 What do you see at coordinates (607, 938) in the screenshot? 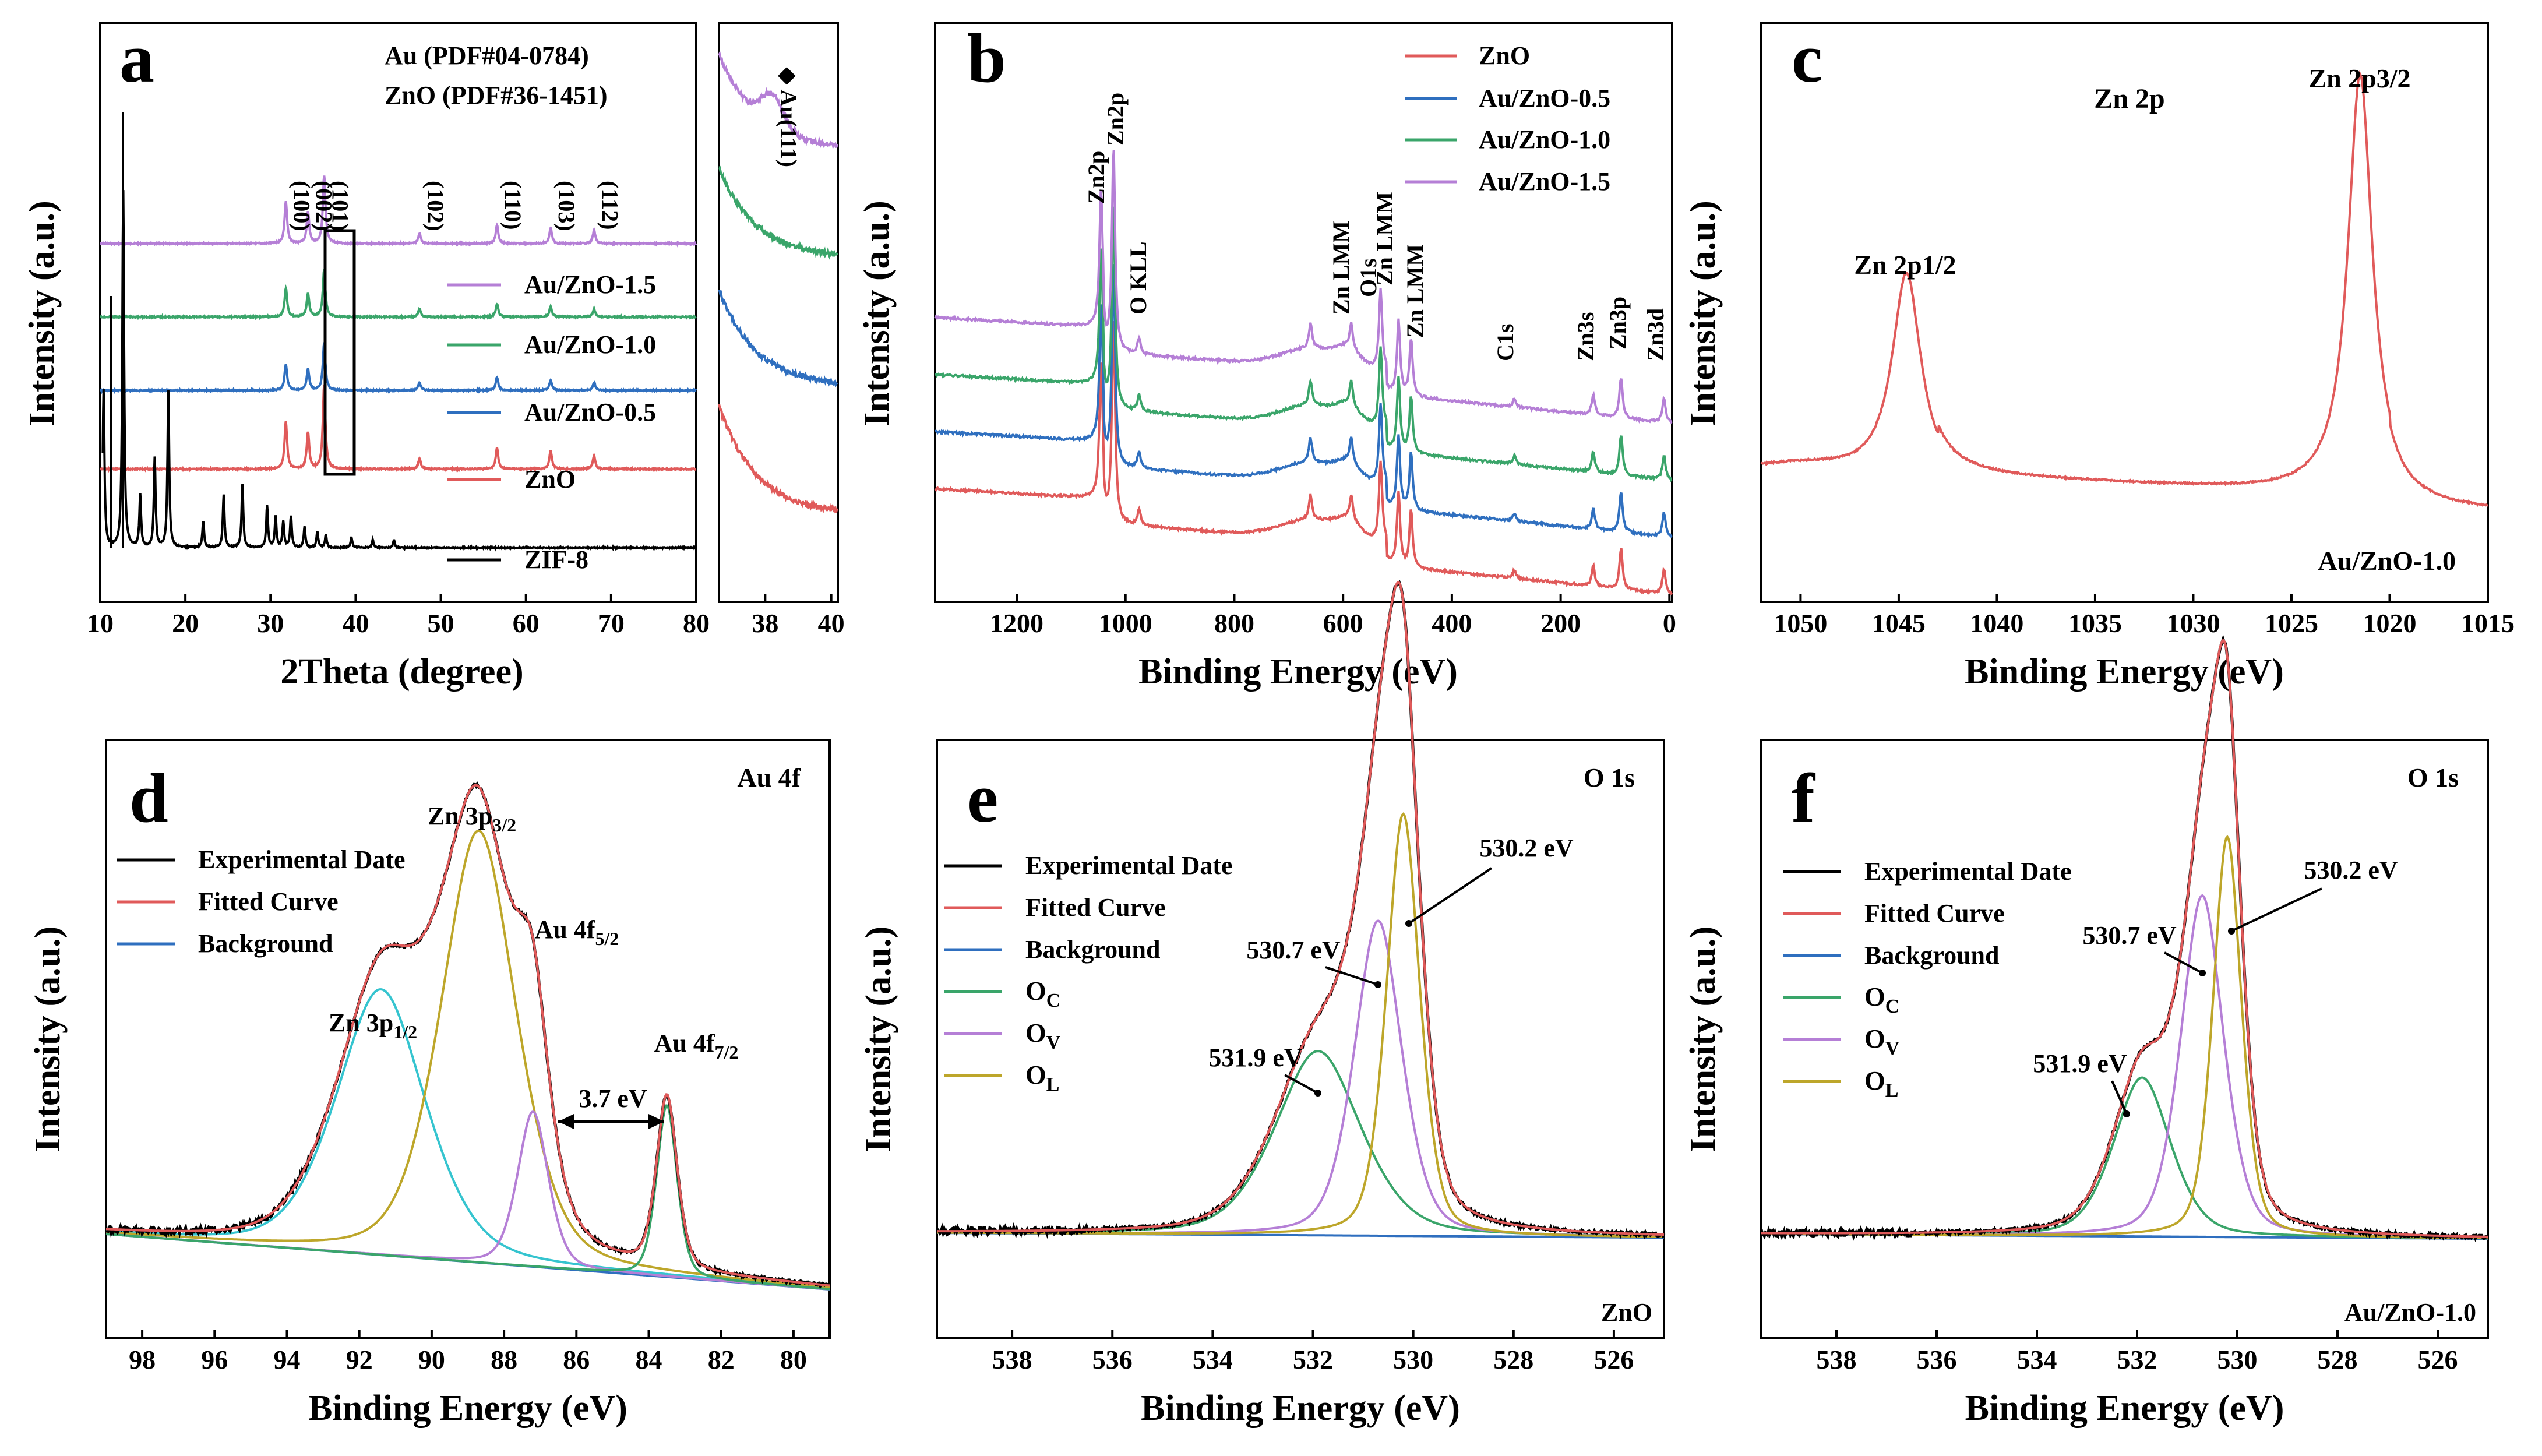
I see `annotation-subscript: 5/2` at bounding box center [607, 938].